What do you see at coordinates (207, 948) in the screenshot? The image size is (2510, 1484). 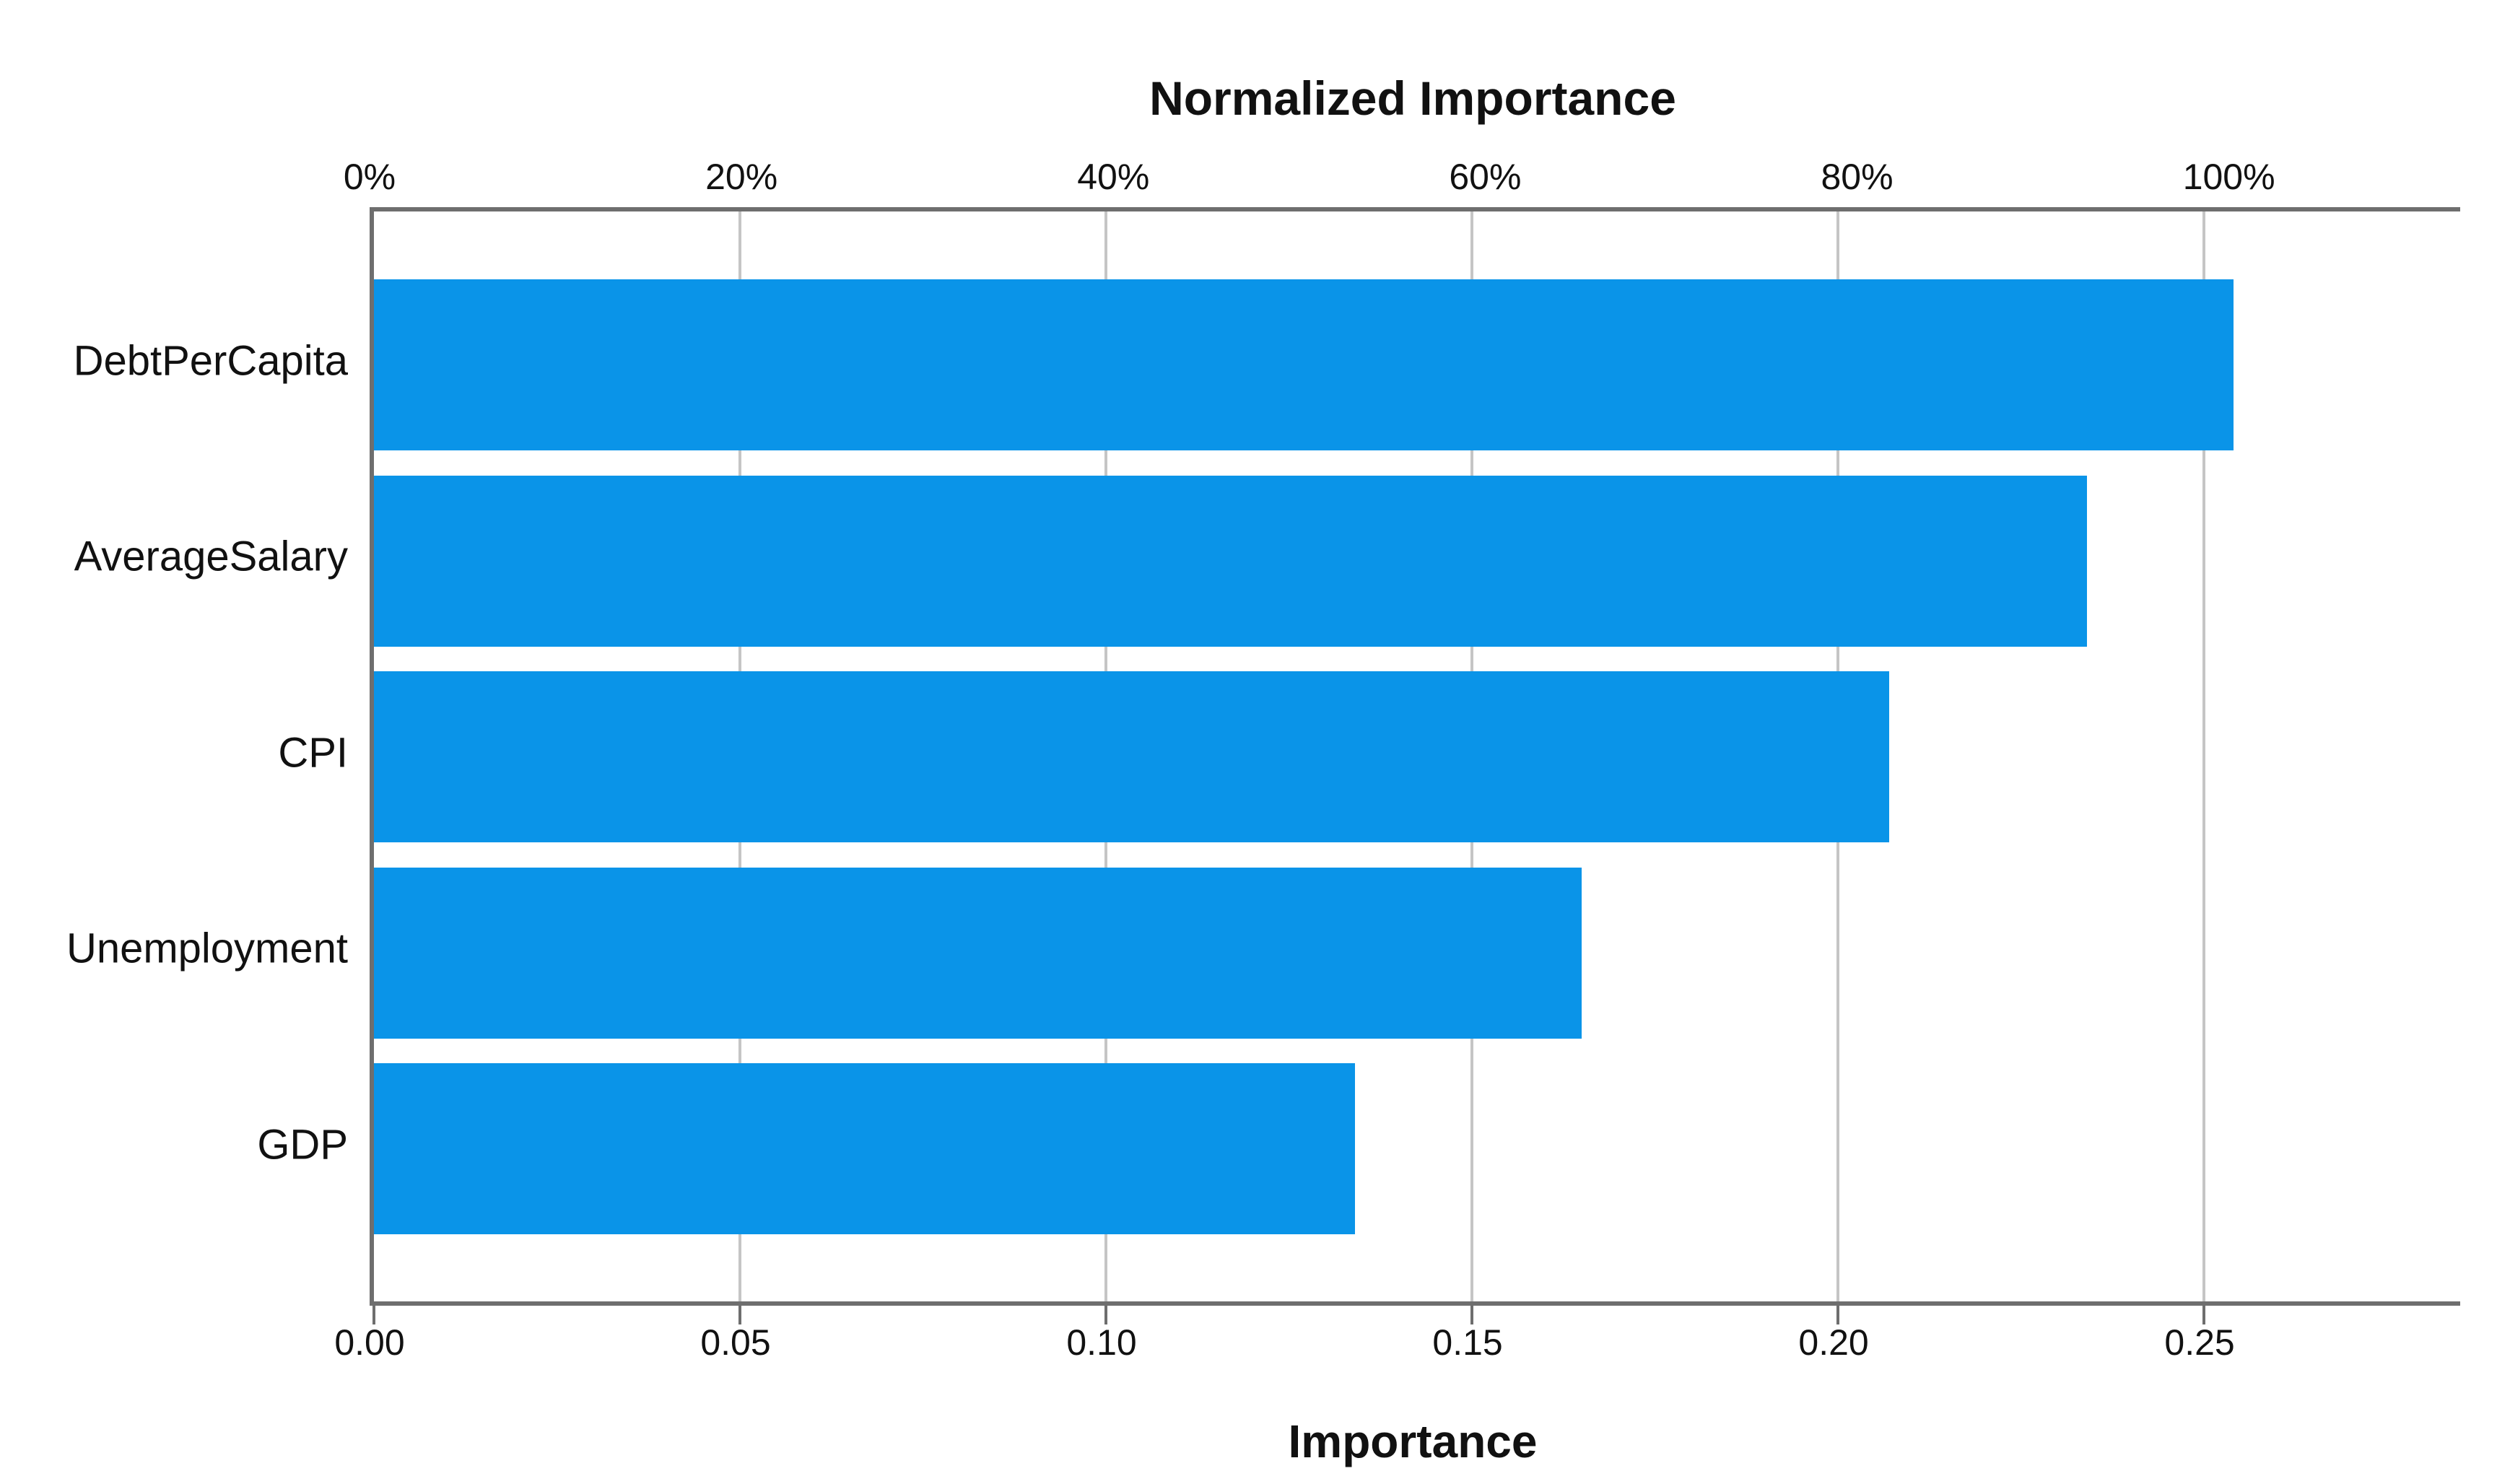 I see `category-label-Unemployment: Unemployment` at bounding box center [207, 948].